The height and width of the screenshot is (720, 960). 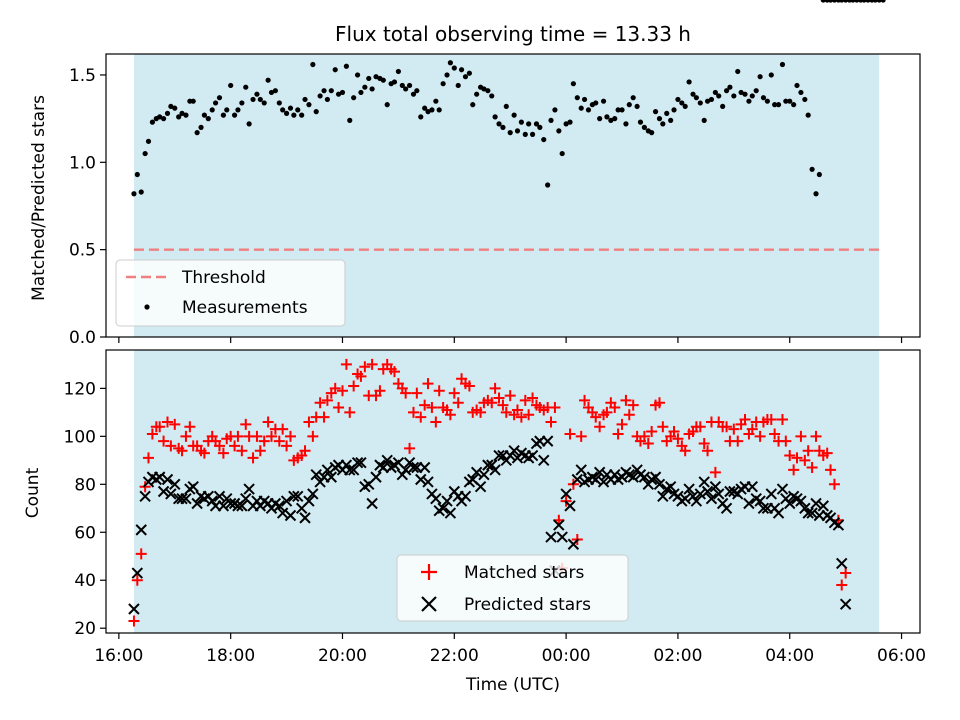 I want to click on legend-predicted-swatch, so click(x=429, y=604).